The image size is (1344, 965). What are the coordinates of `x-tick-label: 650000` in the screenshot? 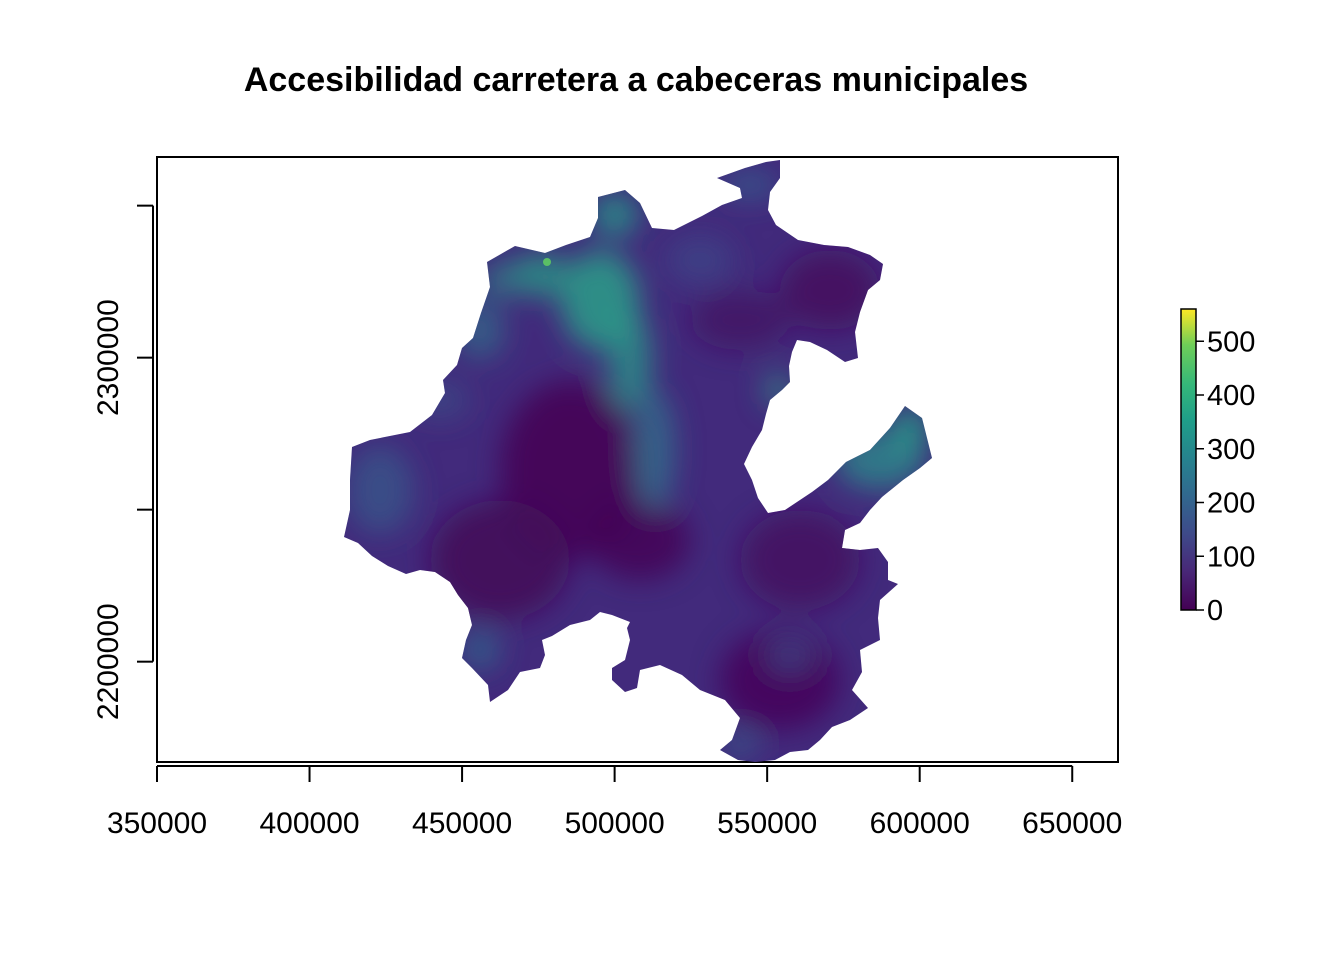 It's located at (1072, 823).